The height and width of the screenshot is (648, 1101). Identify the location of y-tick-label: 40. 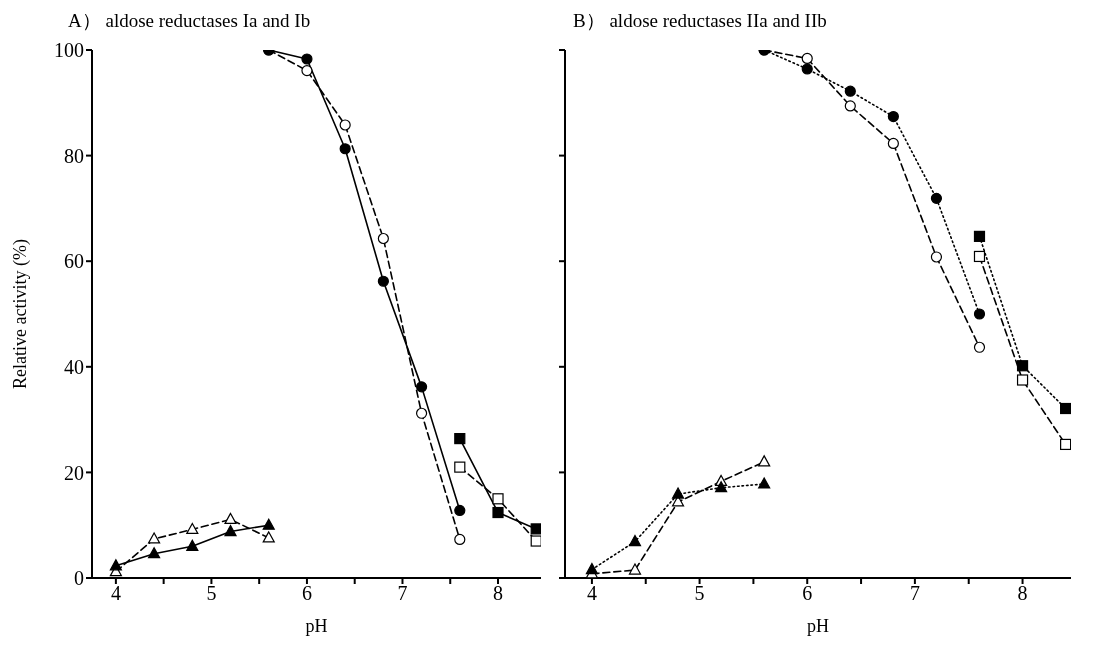
(74, 366).